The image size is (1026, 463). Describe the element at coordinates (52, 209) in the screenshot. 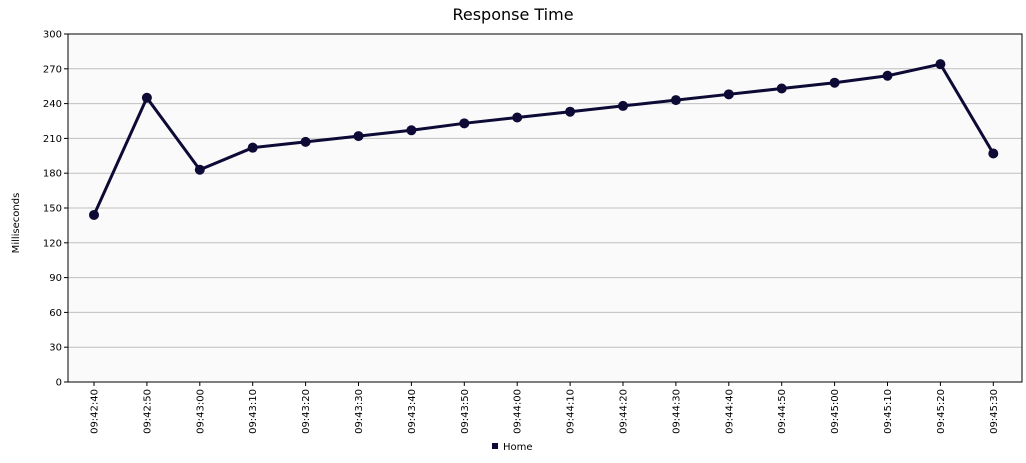

I see `y-tick-label: 150` at that location.